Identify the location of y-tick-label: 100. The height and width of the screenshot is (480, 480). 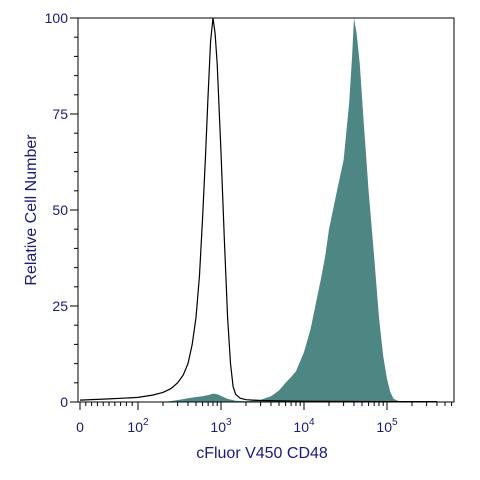
(57, 18).